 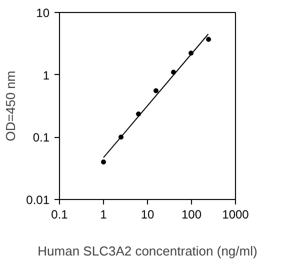 What do you see at coordinates (38, 200) in the screenshot?
I see `y-tick-label: 0.01` at bounding box center [38, 200].